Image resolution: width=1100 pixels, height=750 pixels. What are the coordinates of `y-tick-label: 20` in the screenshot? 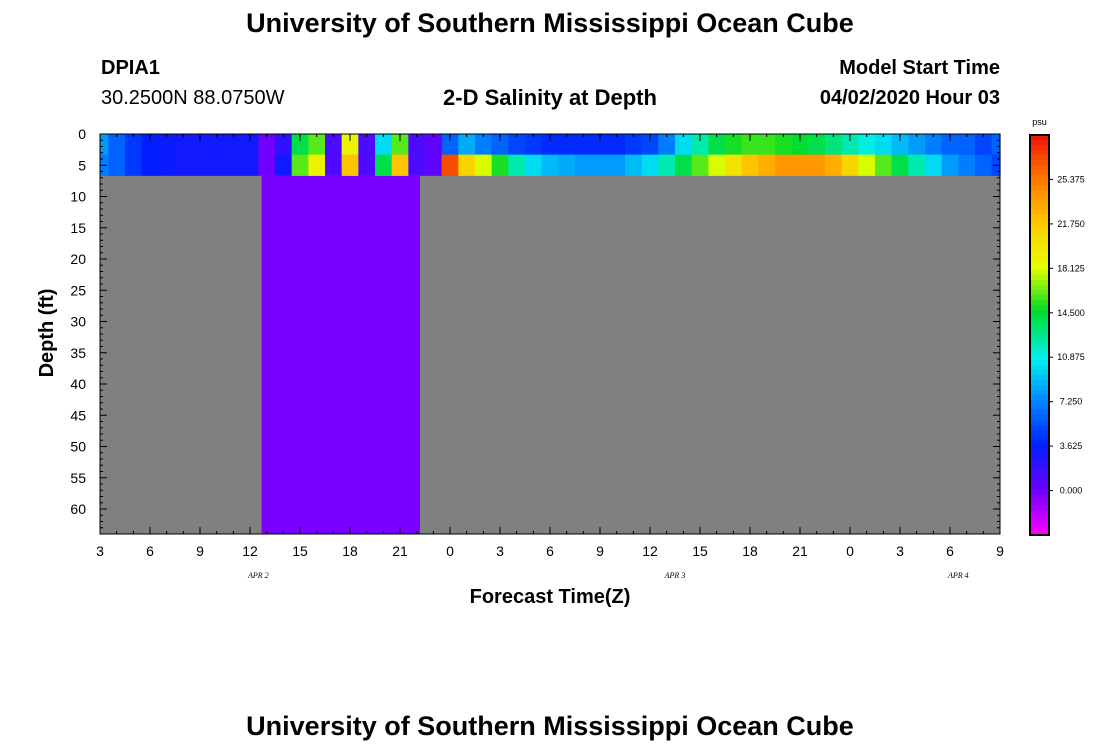 It's located at (78, 259).